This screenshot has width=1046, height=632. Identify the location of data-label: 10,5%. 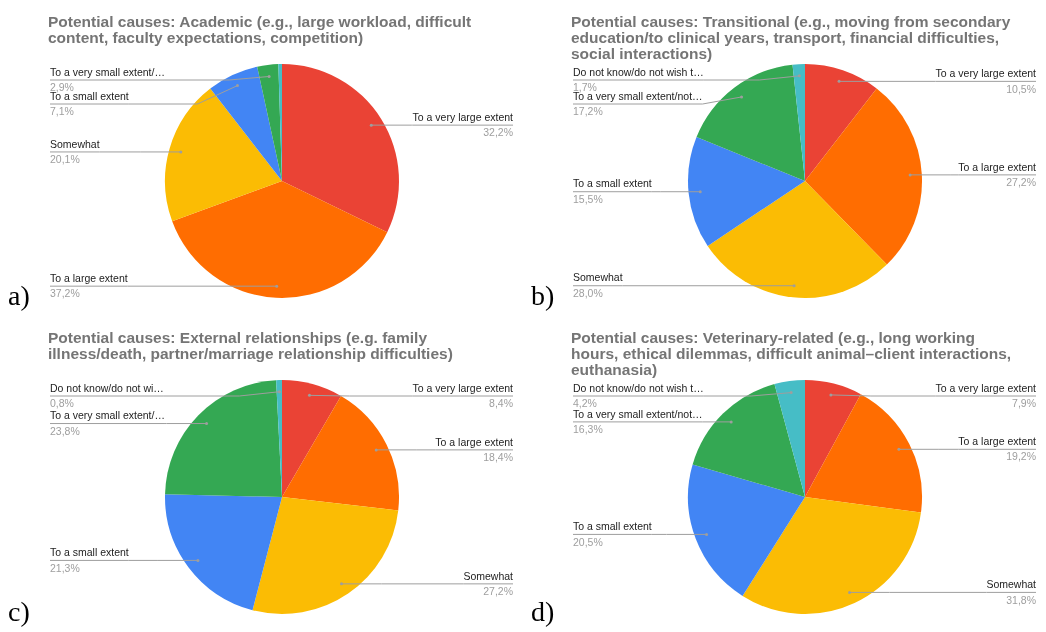
(1021, 88).